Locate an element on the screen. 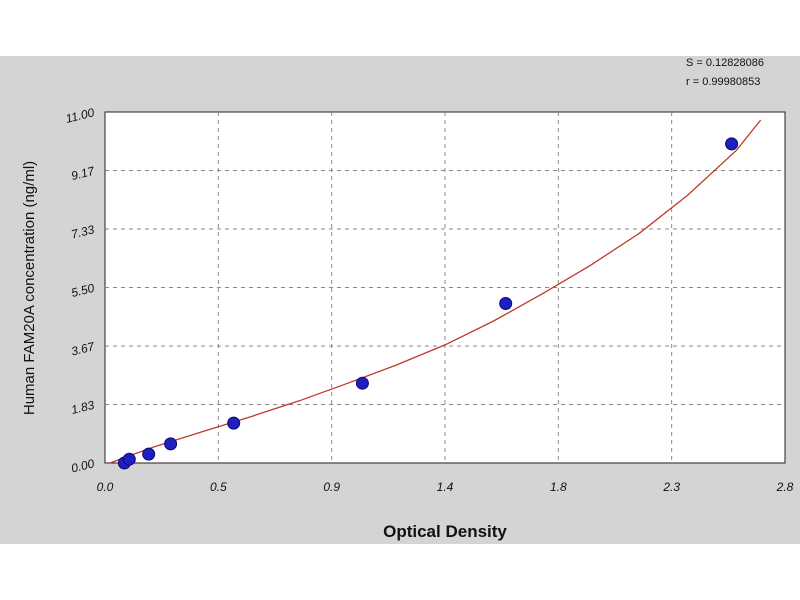 Image resolution: width=800 pixels, height=600 pixels. fit-stat-r: r = 0.99980853 is located at coordinates (723, 82).